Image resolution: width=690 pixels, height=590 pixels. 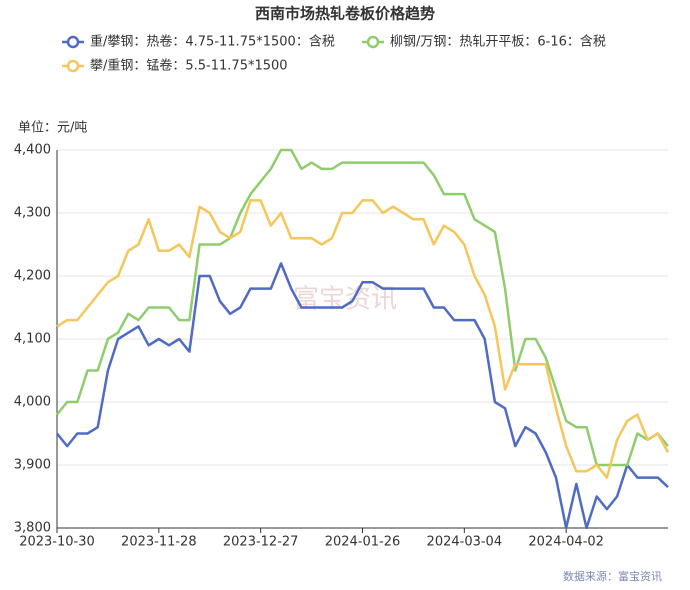 I want to click on y-tick-label: 4,000, so click(x=32, y=402).